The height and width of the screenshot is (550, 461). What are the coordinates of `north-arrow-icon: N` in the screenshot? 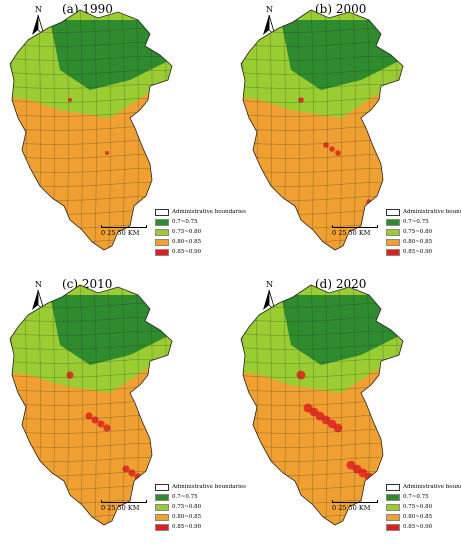 It's located at (269, 21).